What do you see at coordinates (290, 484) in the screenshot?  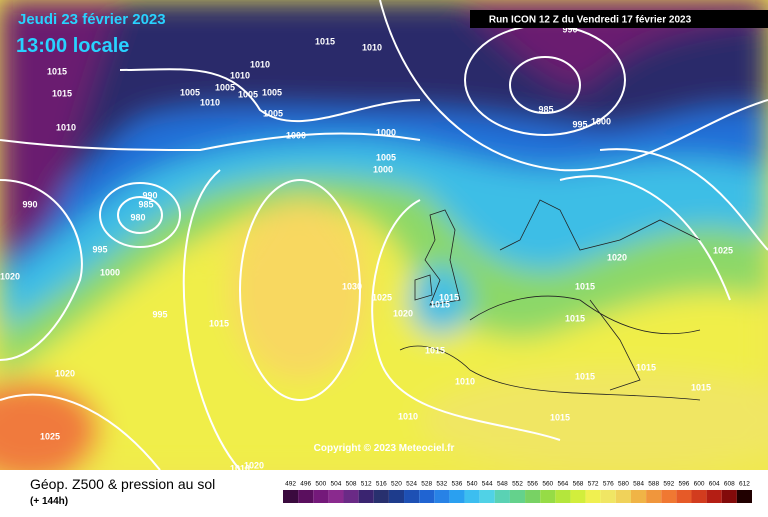 I see `colorbar-label: 492` at bounding box center [290, 484].